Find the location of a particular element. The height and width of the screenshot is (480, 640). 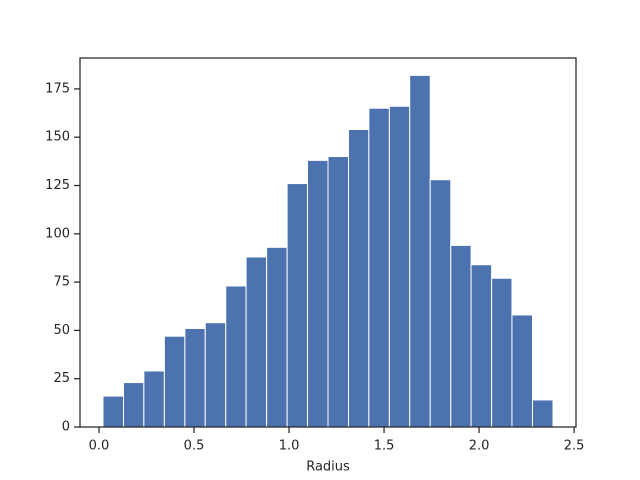

x-tick-label: 2.5 is located at coordinates (574, 446).